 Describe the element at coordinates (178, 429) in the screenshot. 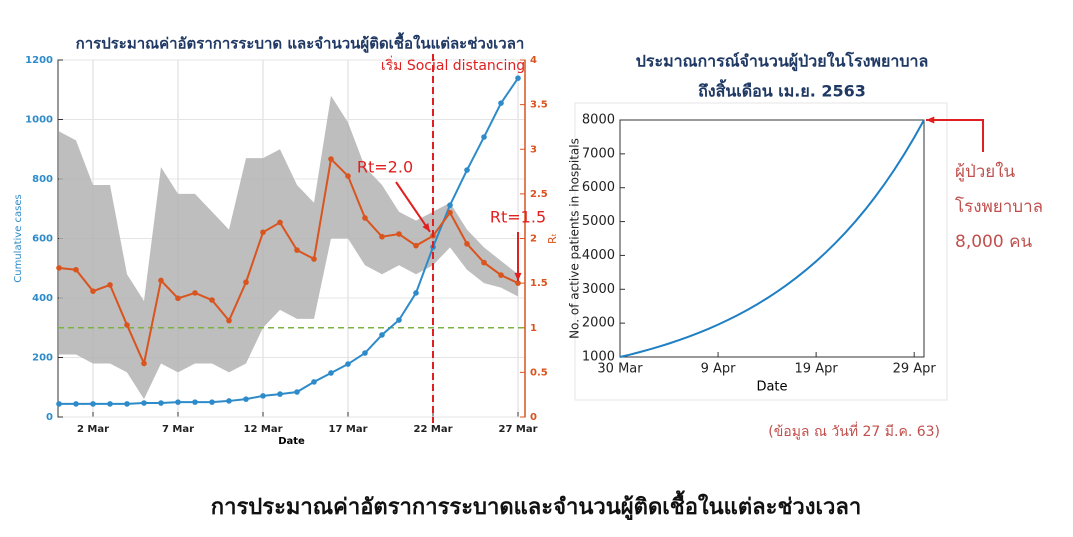

I see `x-tick-label: 7 Mar` at that location.